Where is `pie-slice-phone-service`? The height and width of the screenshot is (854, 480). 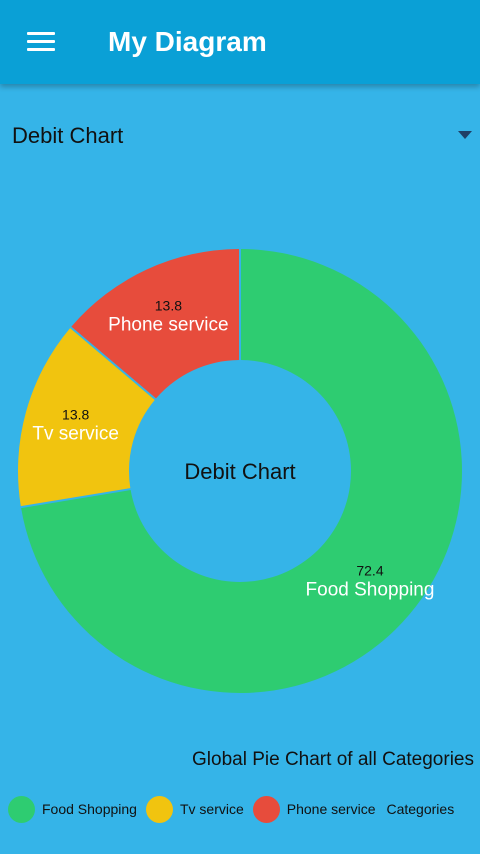 pie-slice-phone-service is located at coordinates (155, 324).